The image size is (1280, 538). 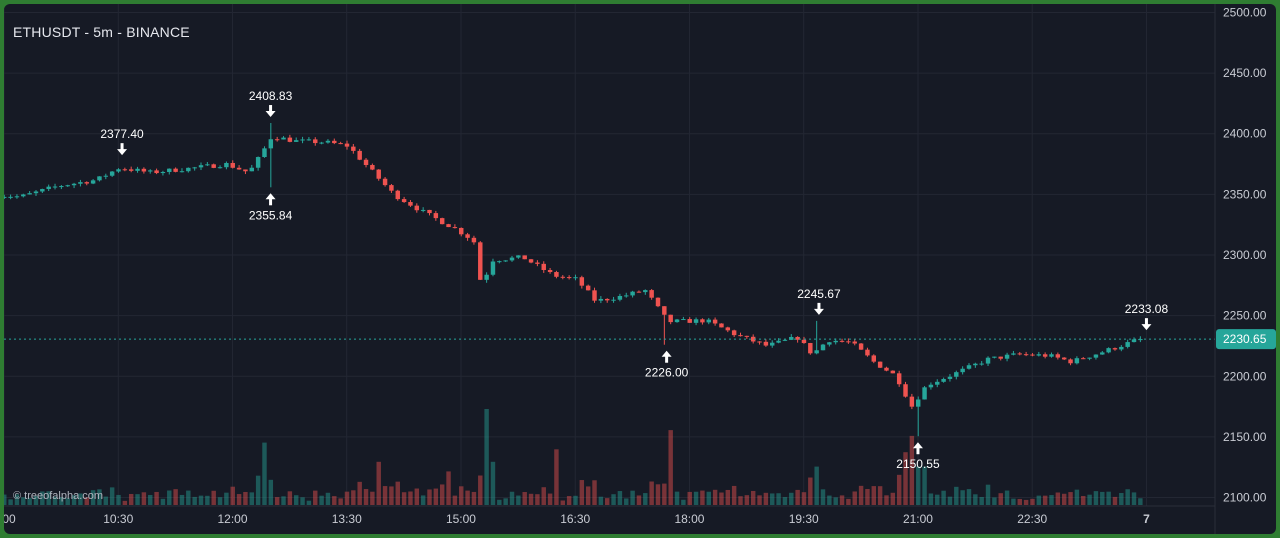 I want to click on price-tick-label: 2350.00, so click(x=1245, y=194).